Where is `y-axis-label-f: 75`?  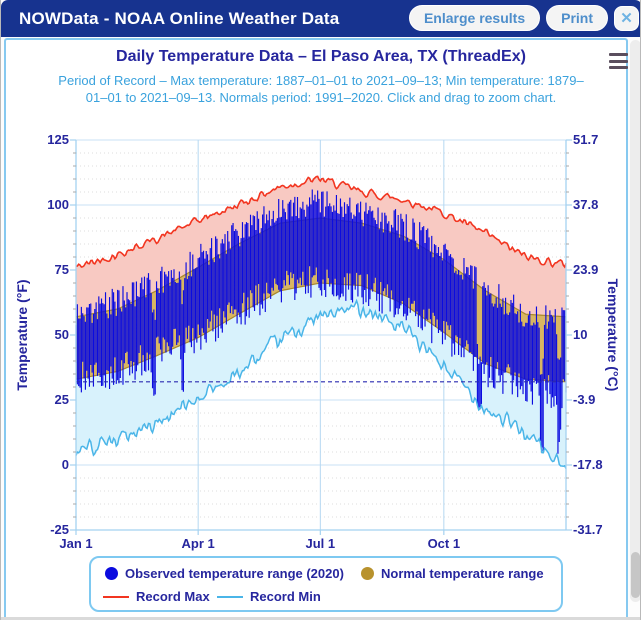 y-axis-label-f: 75 is located at coordinates (61, 269).